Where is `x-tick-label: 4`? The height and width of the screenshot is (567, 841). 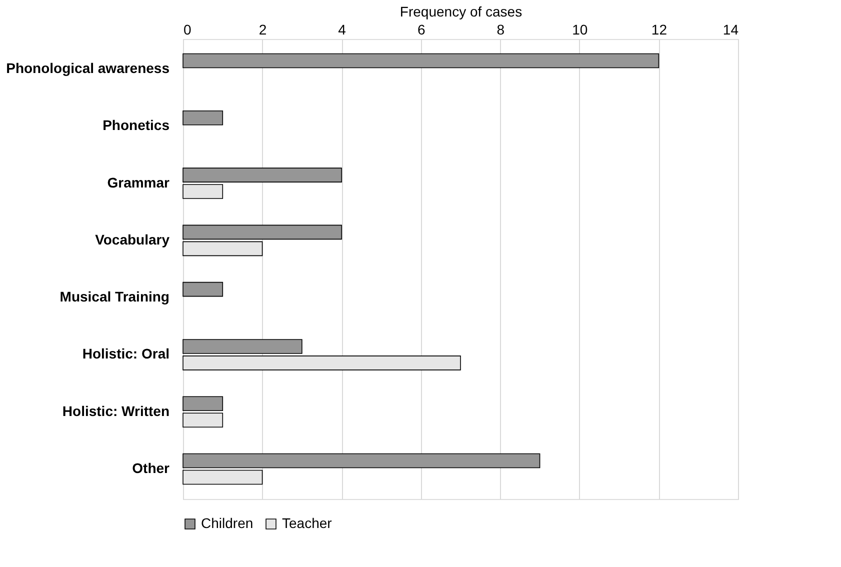
x-tick-label: 4 is located at coordinates (342, 30).